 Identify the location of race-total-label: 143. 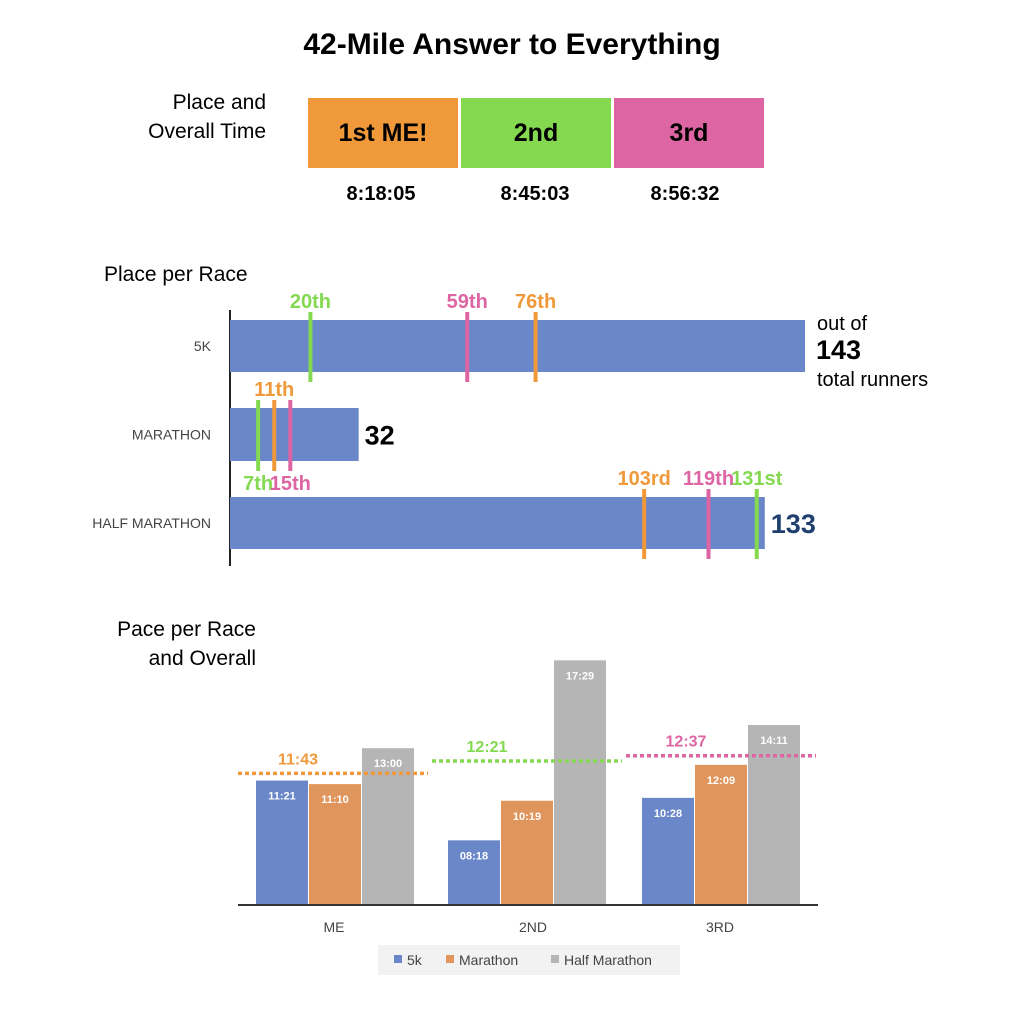
(838, 350).